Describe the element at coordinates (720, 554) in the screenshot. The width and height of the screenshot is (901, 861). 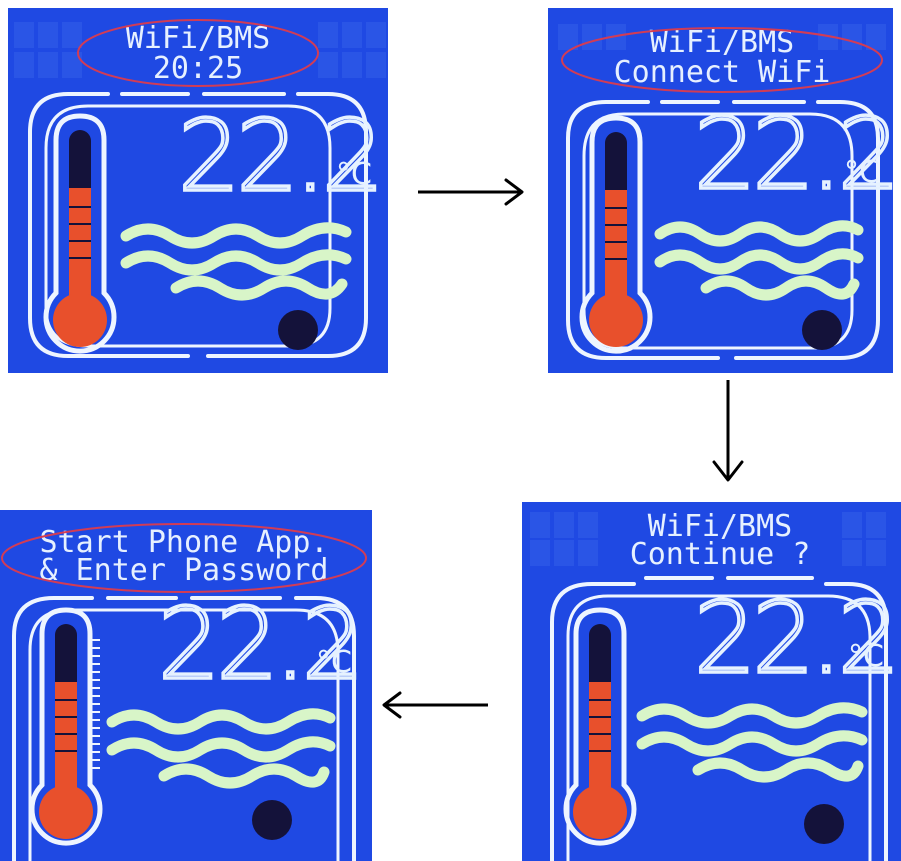
I see `status-line-2: Continue ?` at that location.